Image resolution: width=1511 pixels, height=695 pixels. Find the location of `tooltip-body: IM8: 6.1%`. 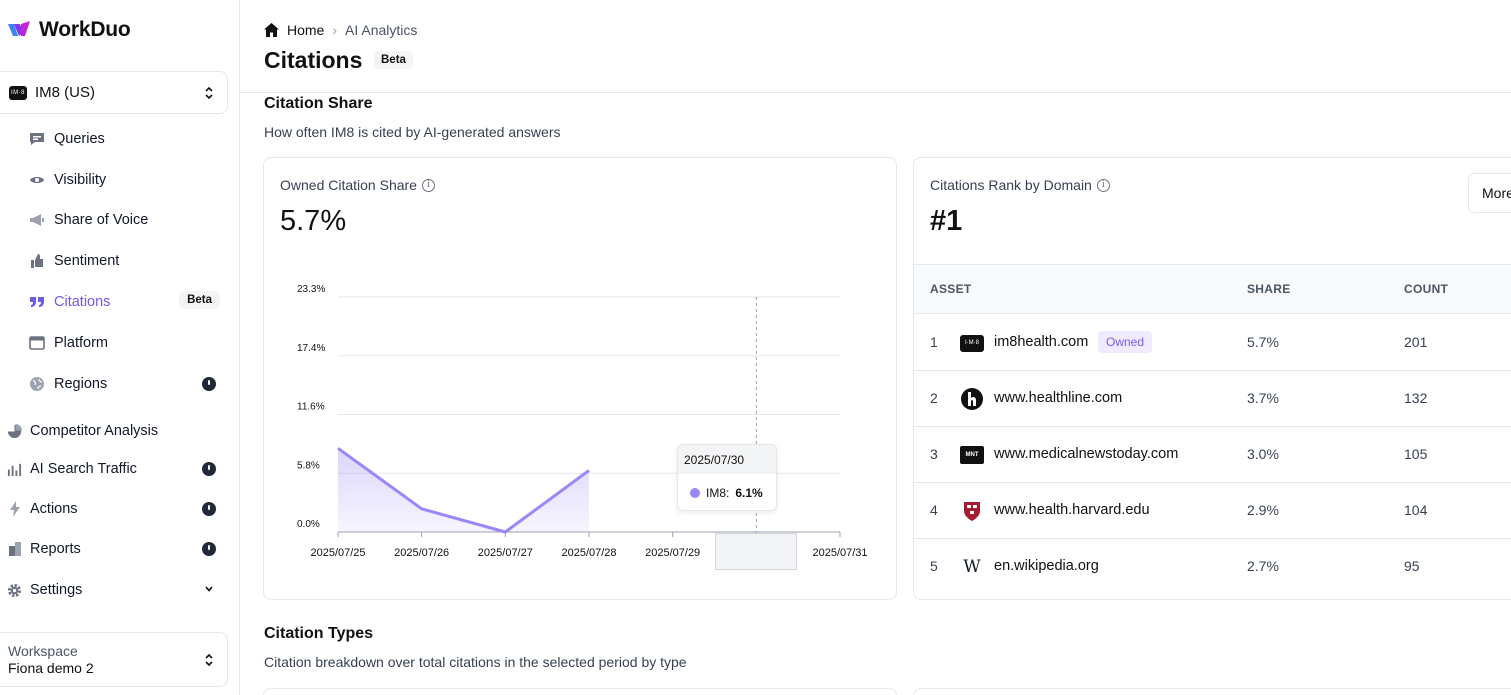

tooltip-body: IM8: 6.1% is located at coordinates (727, 492).